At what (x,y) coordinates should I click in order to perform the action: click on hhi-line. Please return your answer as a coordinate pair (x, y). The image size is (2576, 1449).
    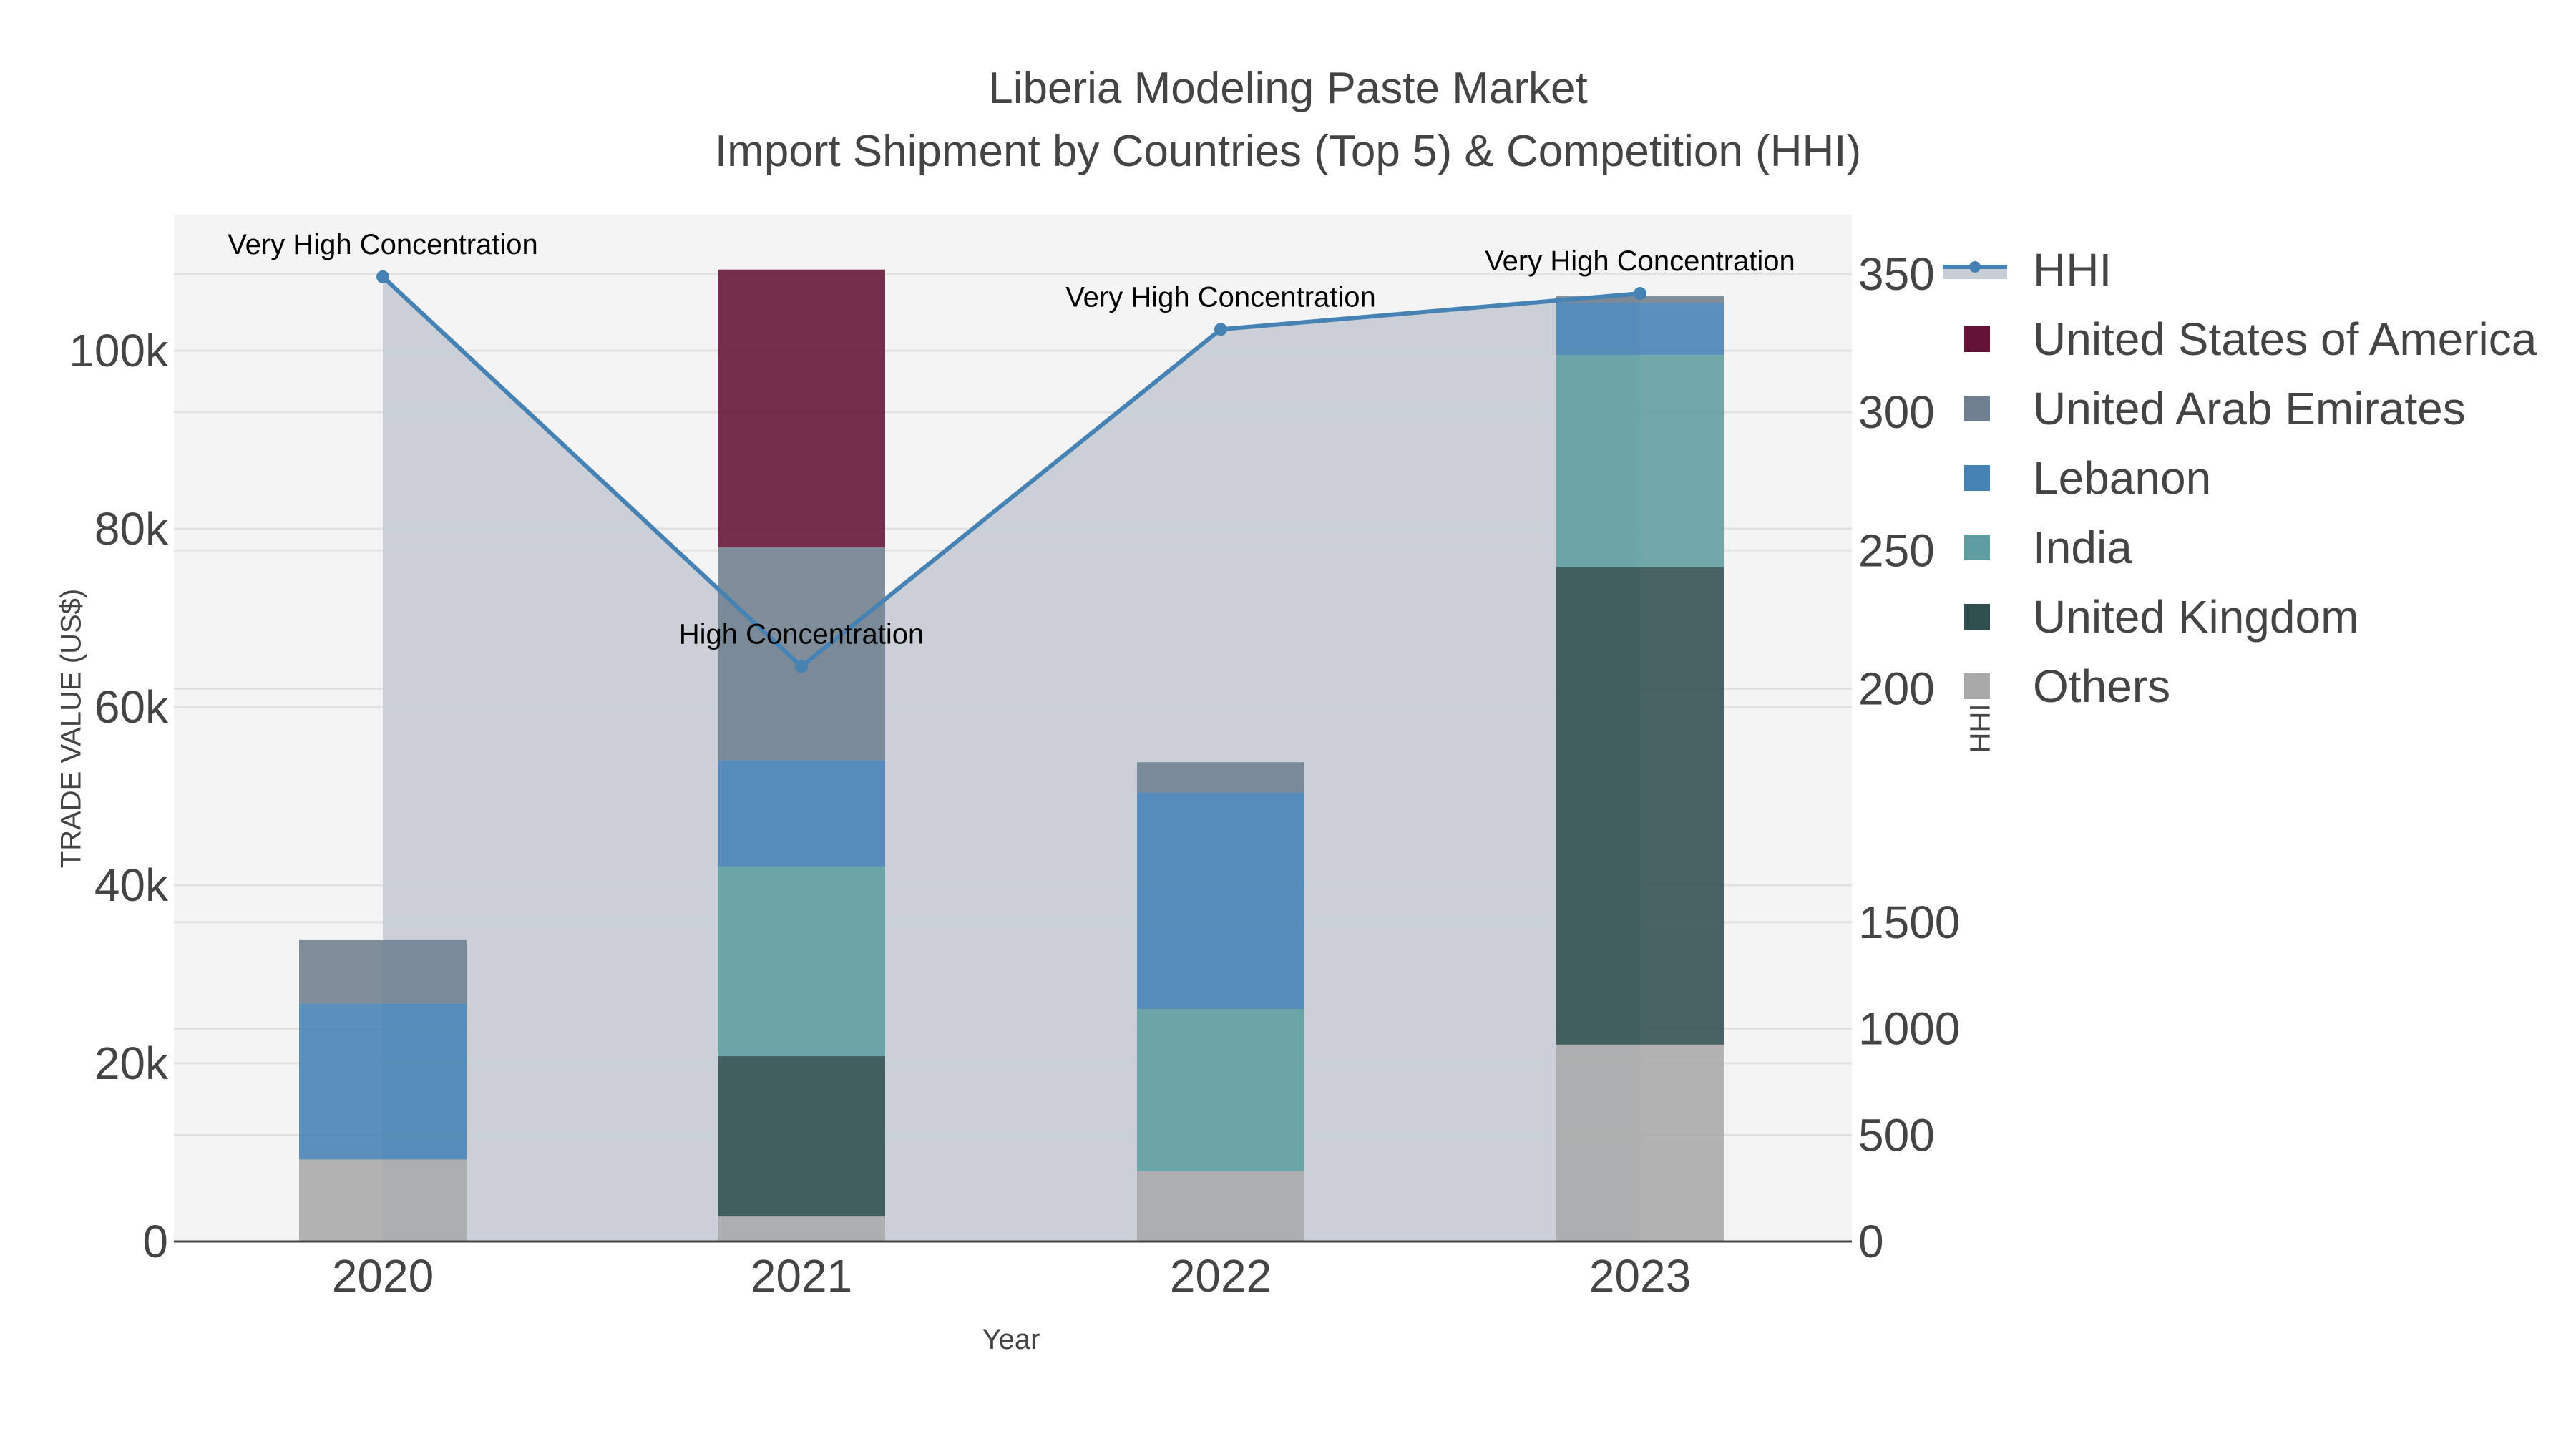
    Looking at the image, I should click on (1011, 472).